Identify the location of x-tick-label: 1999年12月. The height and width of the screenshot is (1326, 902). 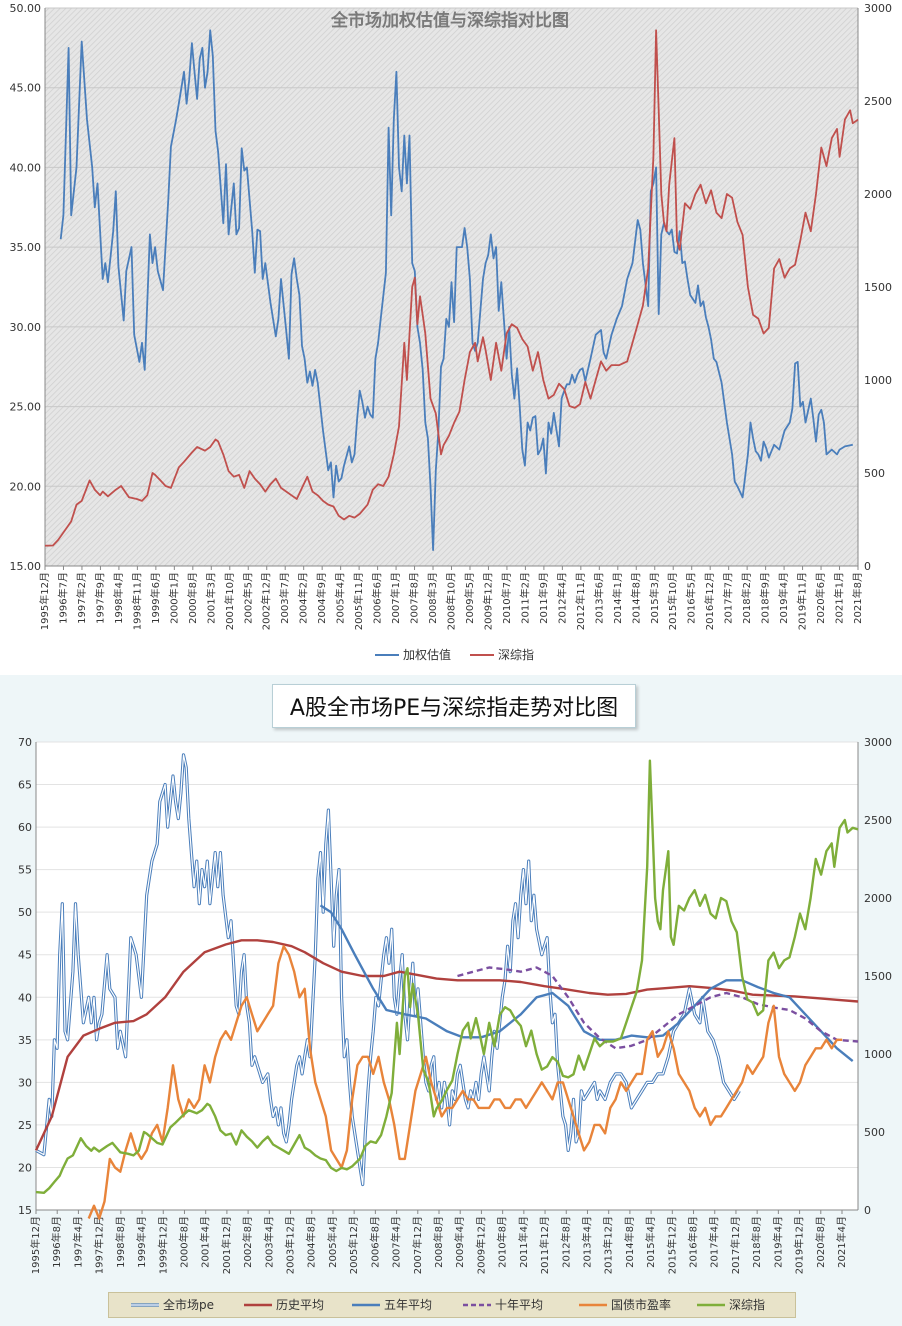
(162, 1245).